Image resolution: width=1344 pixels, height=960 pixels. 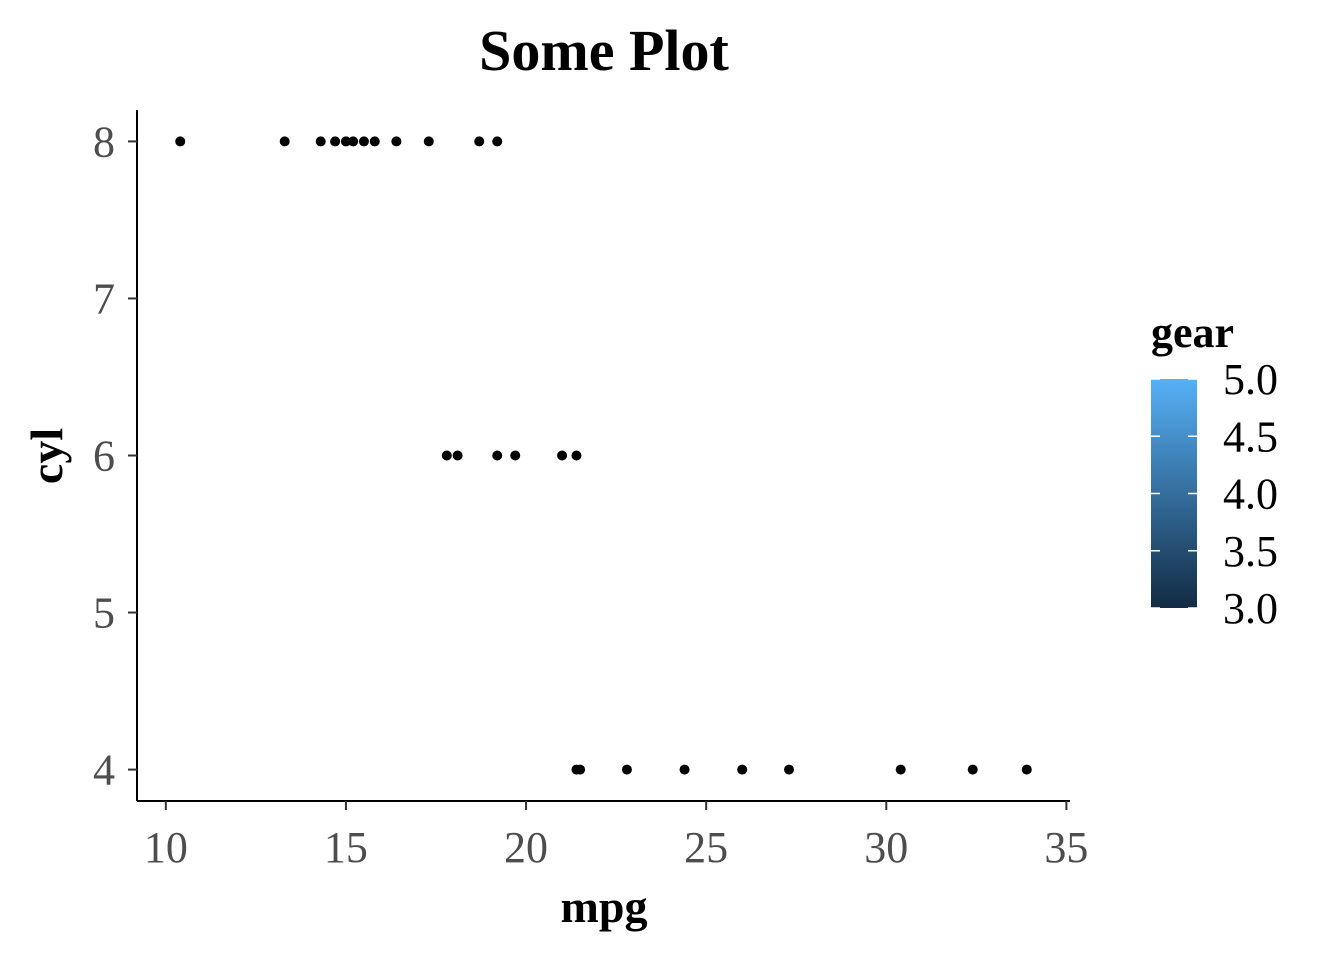 What do you see at coordinates (604, 50) in the screenshot?
I see `chart-title: Some Plot` at bounding box center [604, 50].